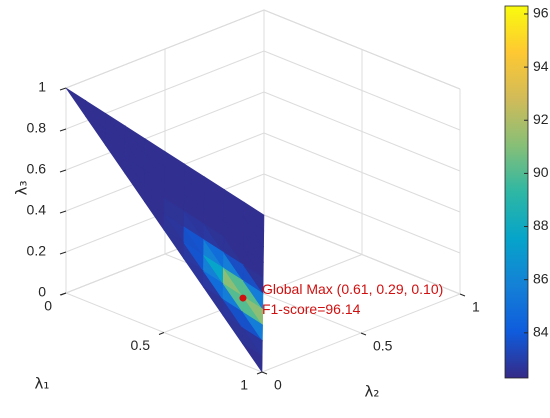 The width and height of the screenshot is (550, 418). What do you see at coordinates (372, 392) in the screenshot?
I see `y-axis-label: λ₂` at bounding box center [372, 392].